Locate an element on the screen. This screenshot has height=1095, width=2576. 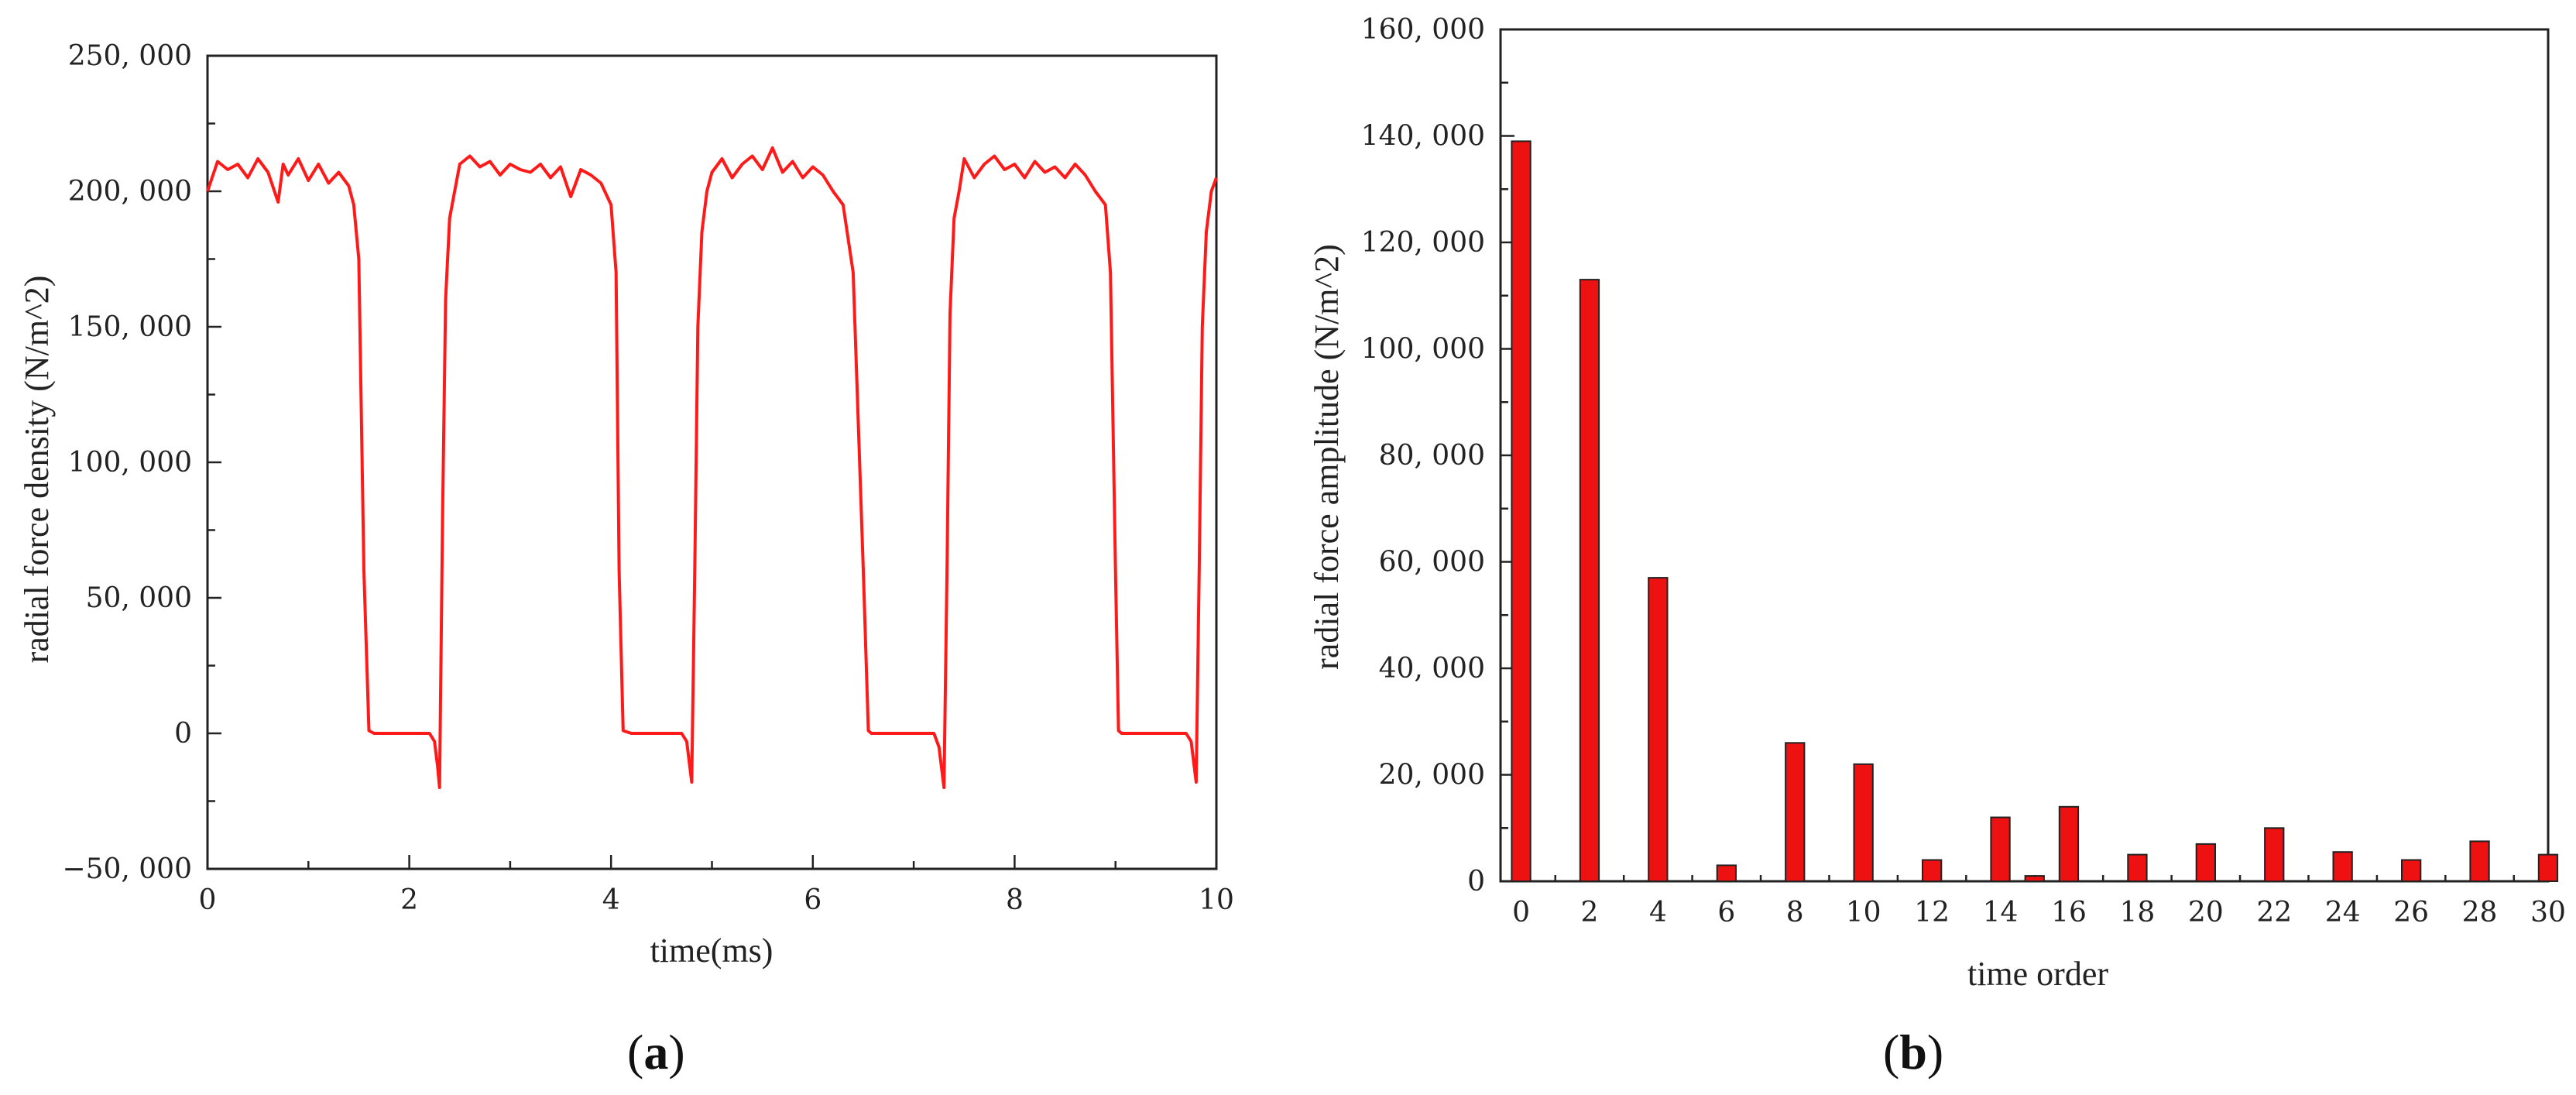
y-tick-label: 160, 000 is located at coordinates (1423, 30).